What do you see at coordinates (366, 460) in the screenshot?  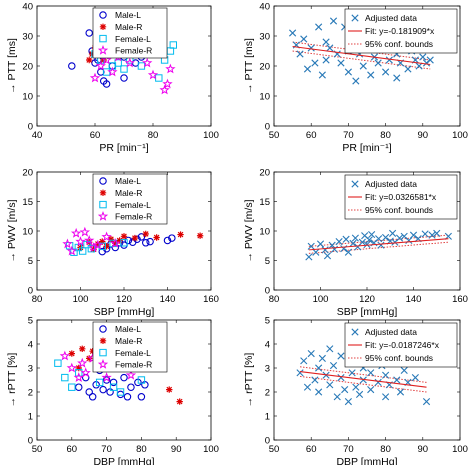 I see `x-axis-label: DBP [mmHg]` at bounding box center [366, 460].